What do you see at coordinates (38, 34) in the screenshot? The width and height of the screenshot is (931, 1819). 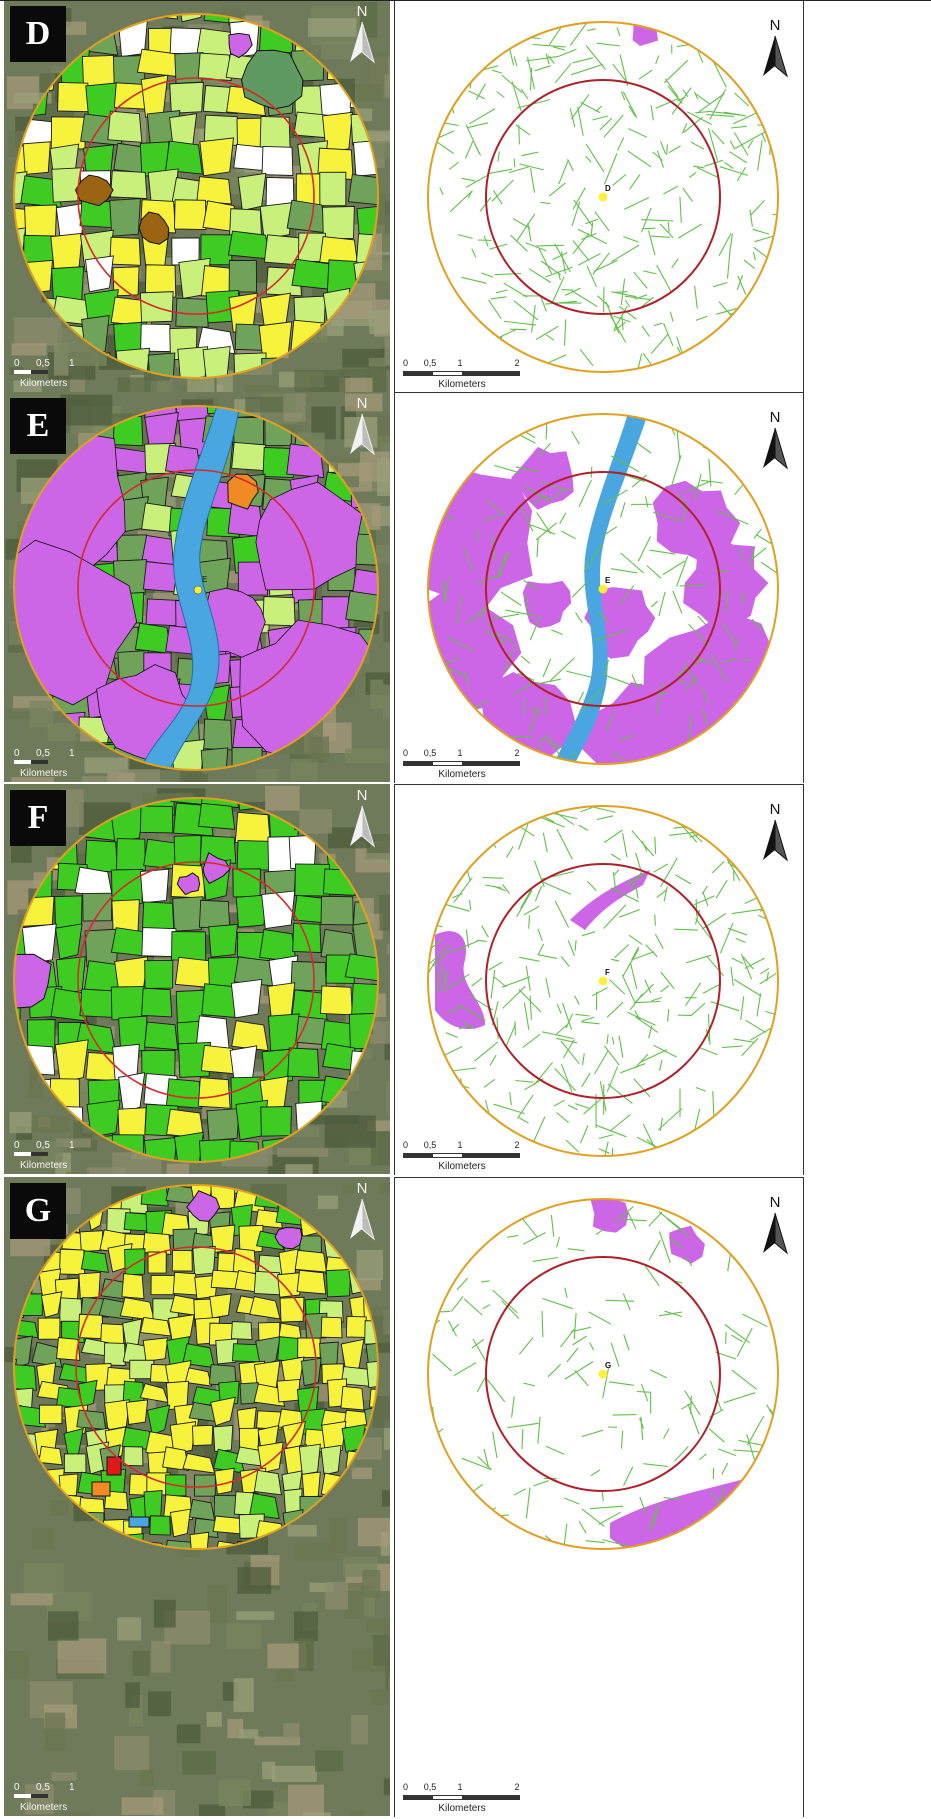 I see `panel-letter: D` at bounding box center [38, 34].